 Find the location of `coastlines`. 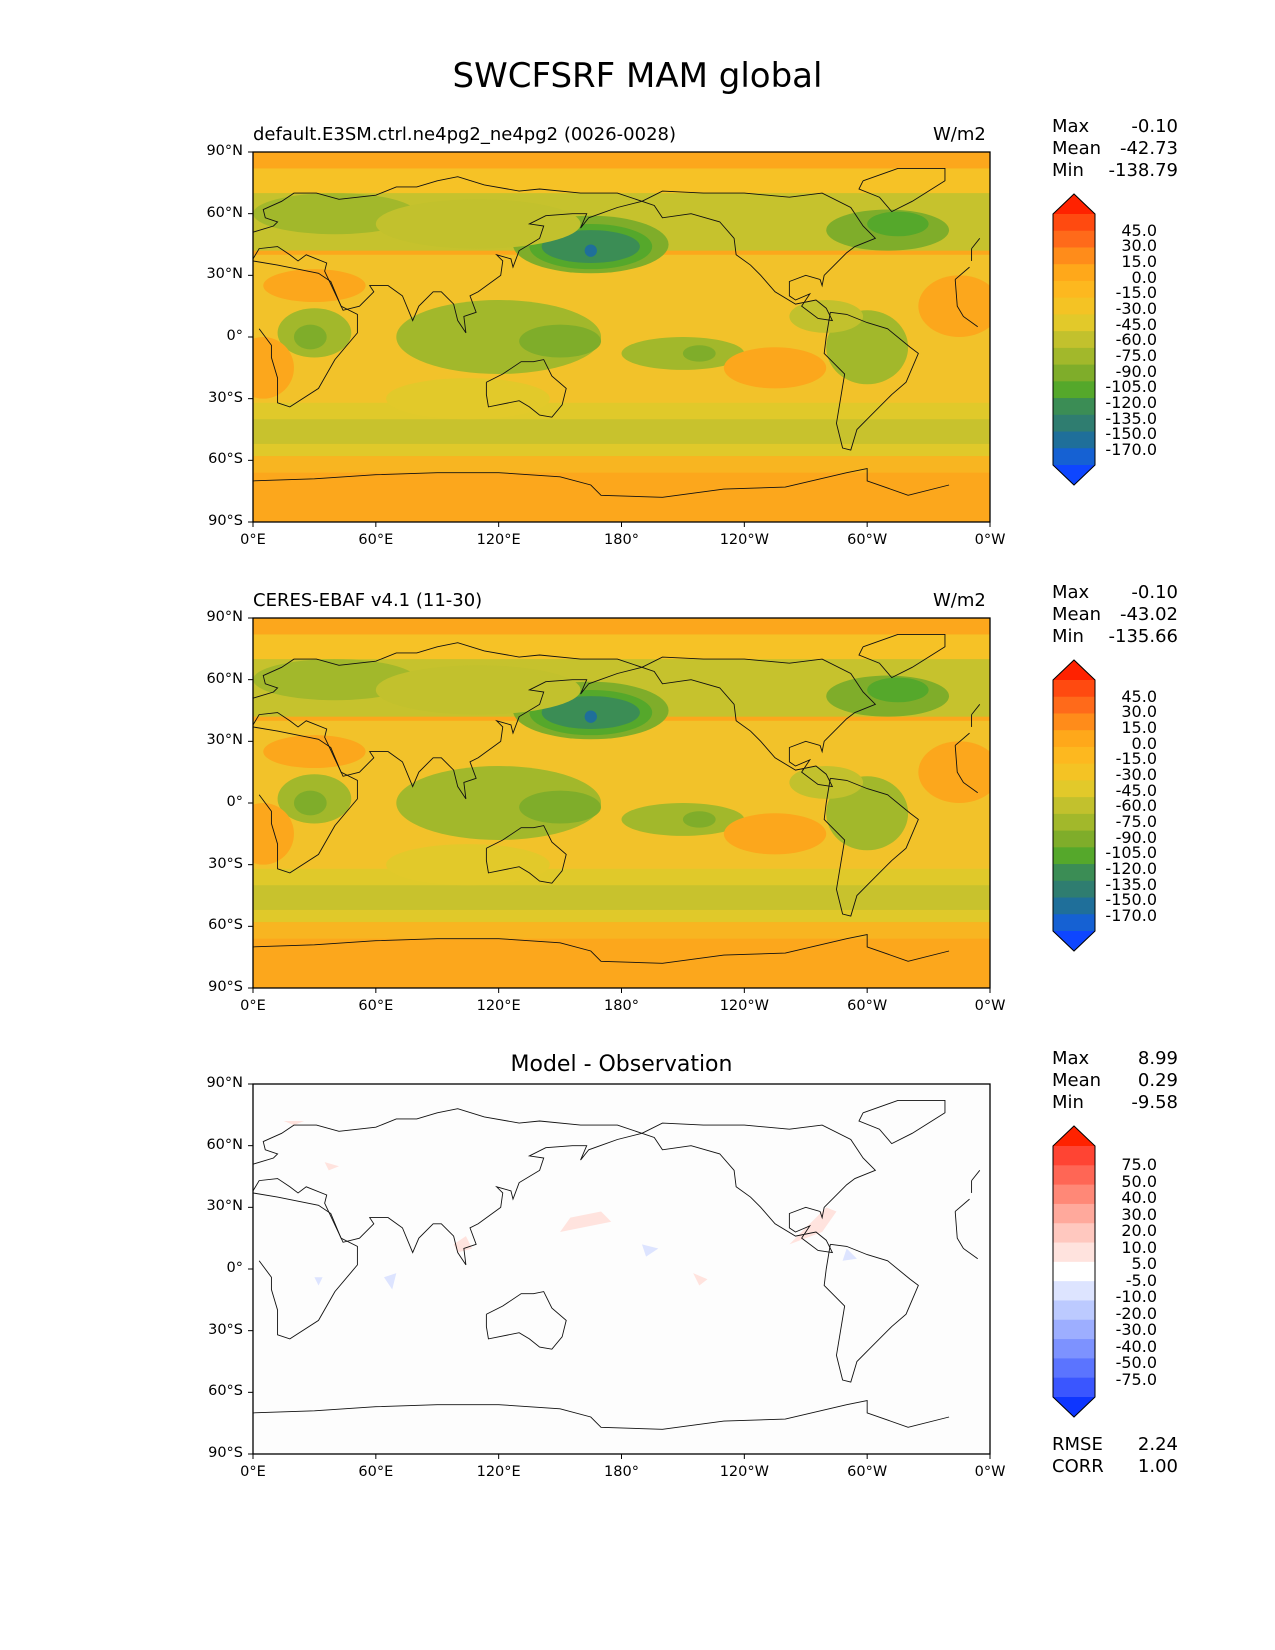

coastlines is located at coordinates (617, 798).